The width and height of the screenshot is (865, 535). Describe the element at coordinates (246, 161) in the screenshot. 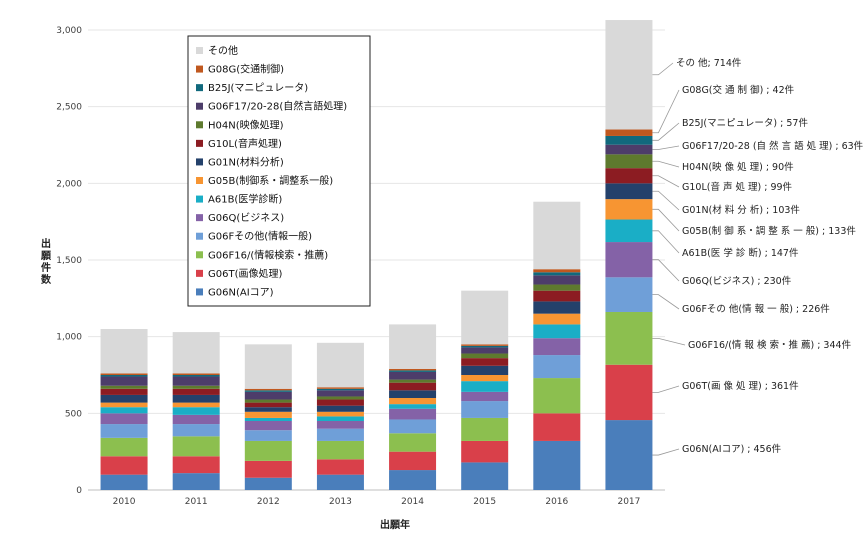

I see `legend-label: G01N(材料分析)` at that location.